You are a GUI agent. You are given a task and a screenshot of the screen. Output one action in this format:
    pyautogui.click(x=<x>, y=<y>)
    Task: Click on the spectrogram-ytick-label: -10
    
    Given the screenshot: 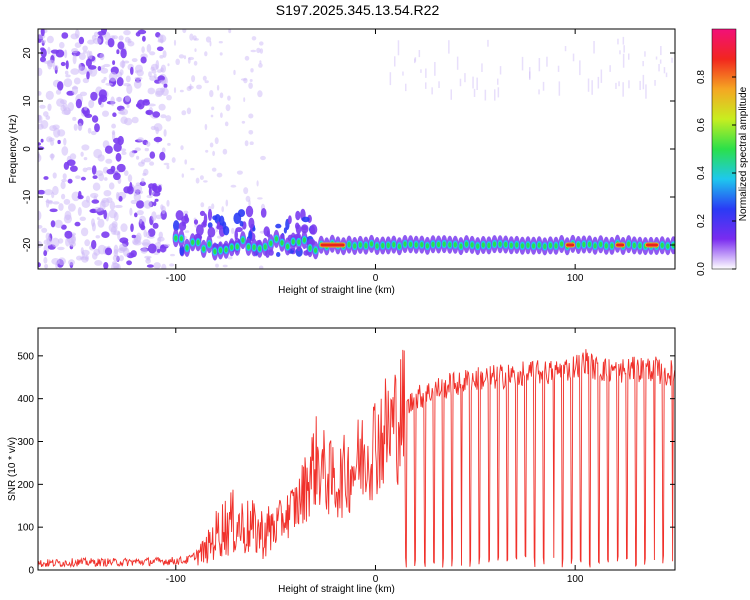 What is the action you would take?
    pyautogui.click(x=27, y=196)
    